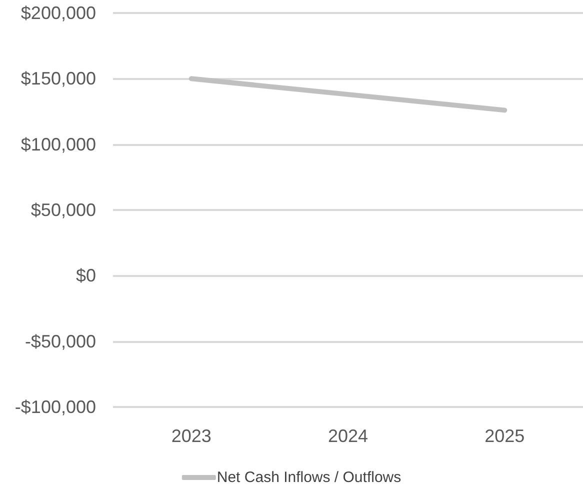  Describe the element at coordinates (86, 276) in the screenshot. I see `y-tick-label: $0` at that location.